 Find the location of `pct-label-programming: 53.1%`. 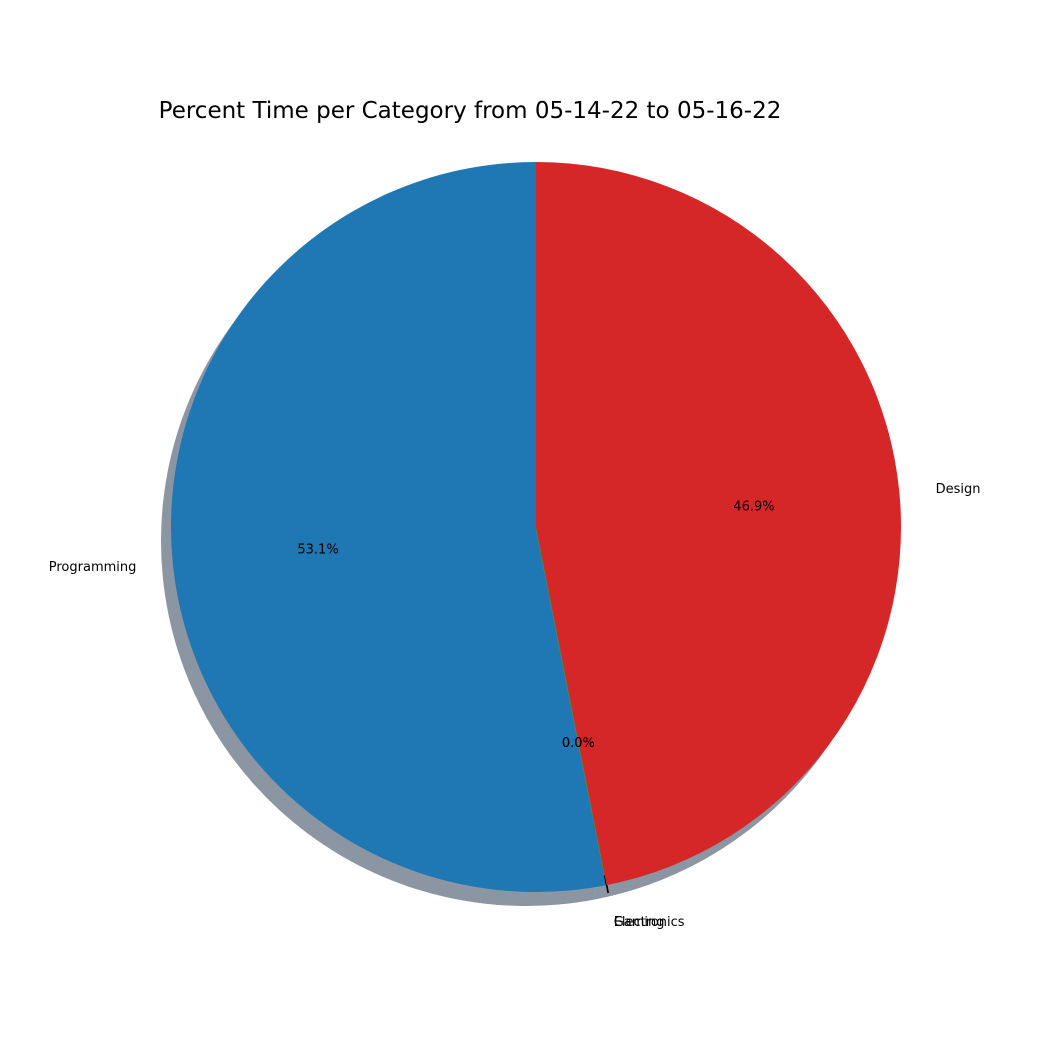

pct-label-programming: 53.1% is located at coordinates (317, 549).